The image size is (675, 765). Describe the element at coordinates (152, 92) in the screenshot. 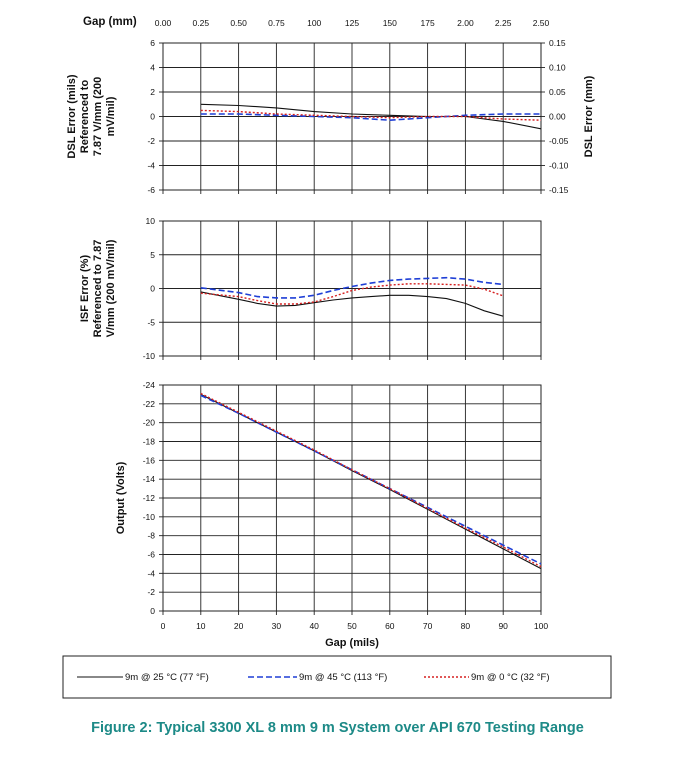

I see `dsl-ytick-label: 2` at that location.